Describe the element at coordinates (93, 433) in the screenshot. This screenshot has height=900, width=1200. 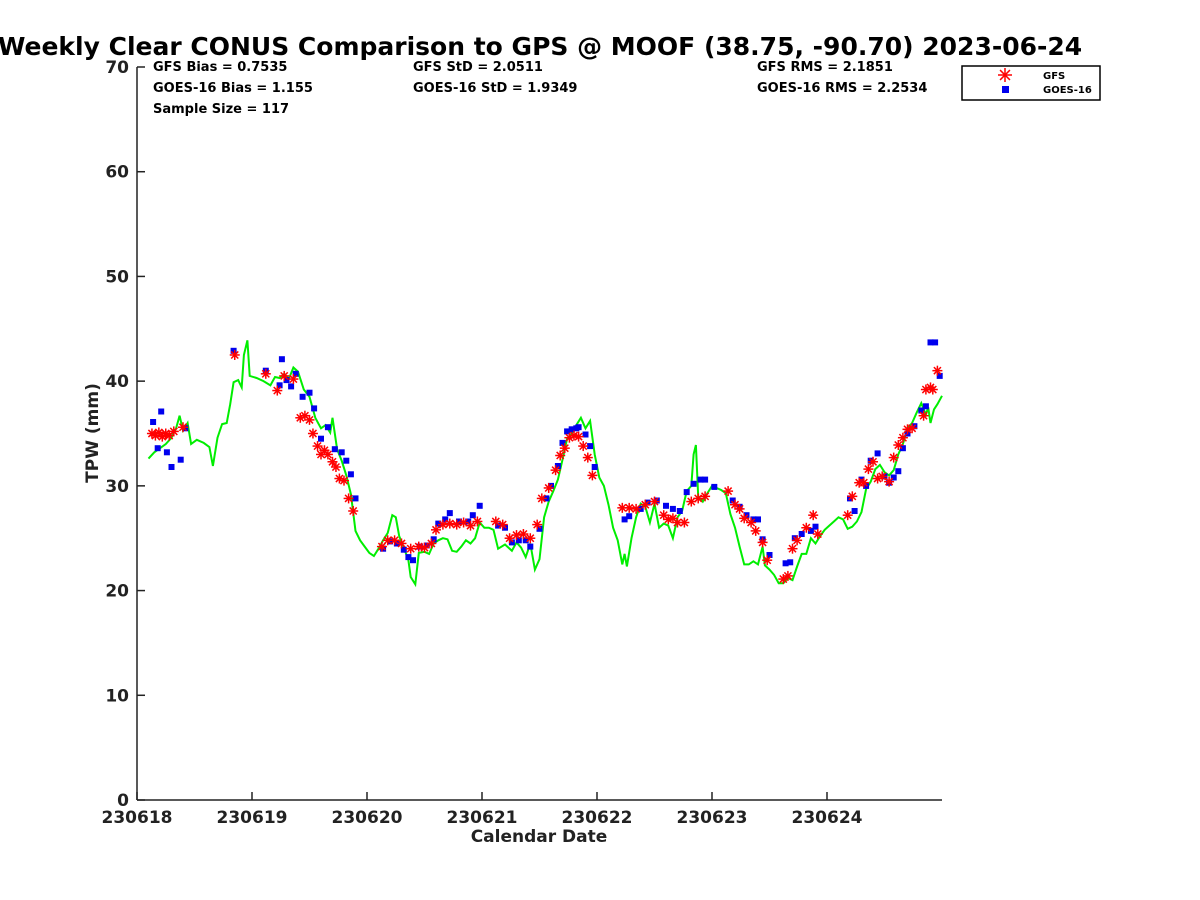
I see `y-axis-label: TPW (mm)` at that location.